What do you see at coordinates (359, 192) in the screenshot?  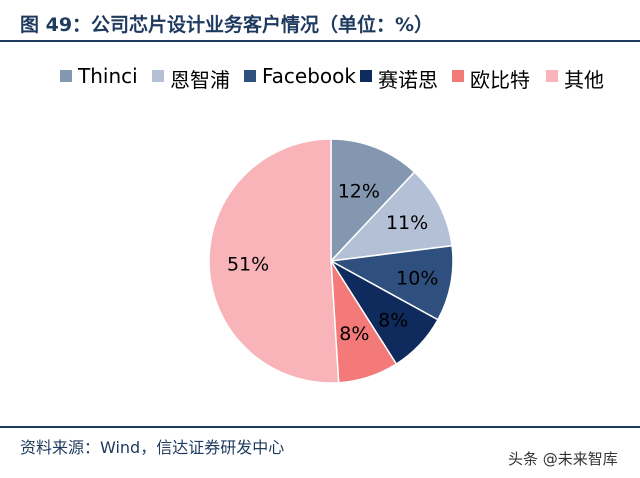 I see `slice-label: 12%` at bounding box center [359, 192].